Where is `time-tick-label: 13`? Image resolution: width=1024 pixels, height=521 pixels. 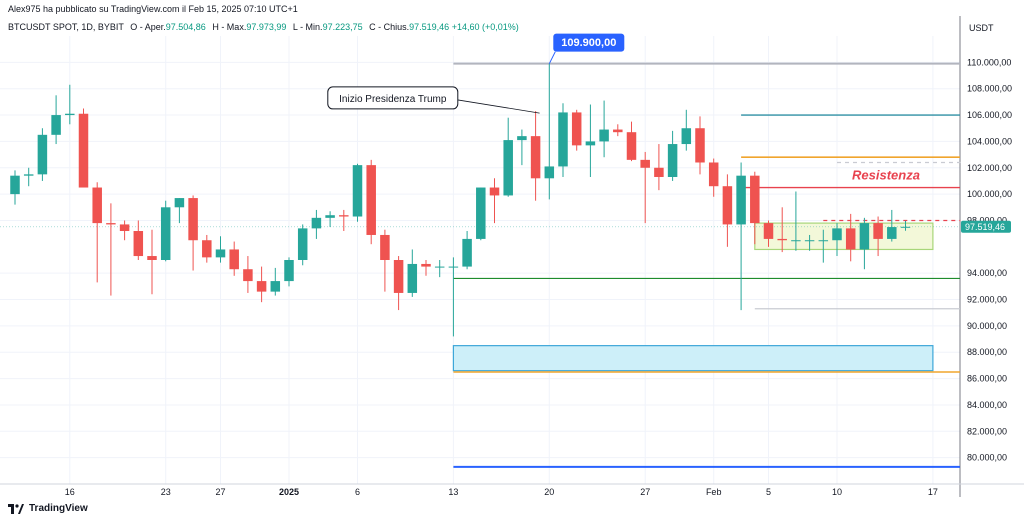
time-tick-label: 13 is located at coordinates (453, 492).